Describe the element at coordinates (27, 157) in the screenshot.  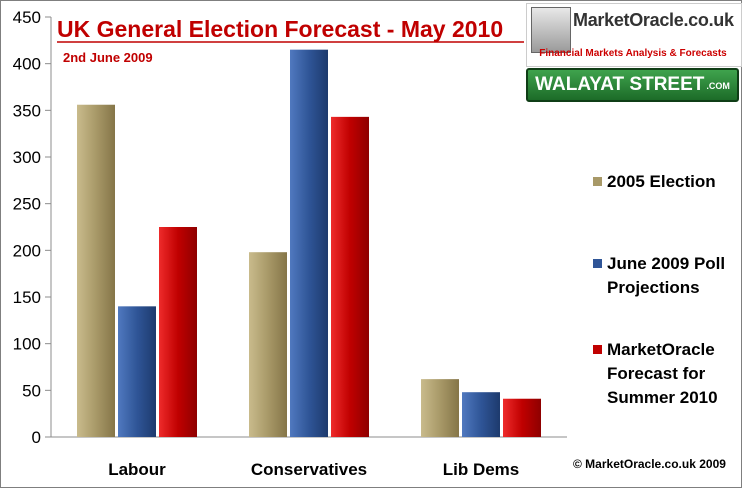
I see `y-tick-label: 300` at that location.